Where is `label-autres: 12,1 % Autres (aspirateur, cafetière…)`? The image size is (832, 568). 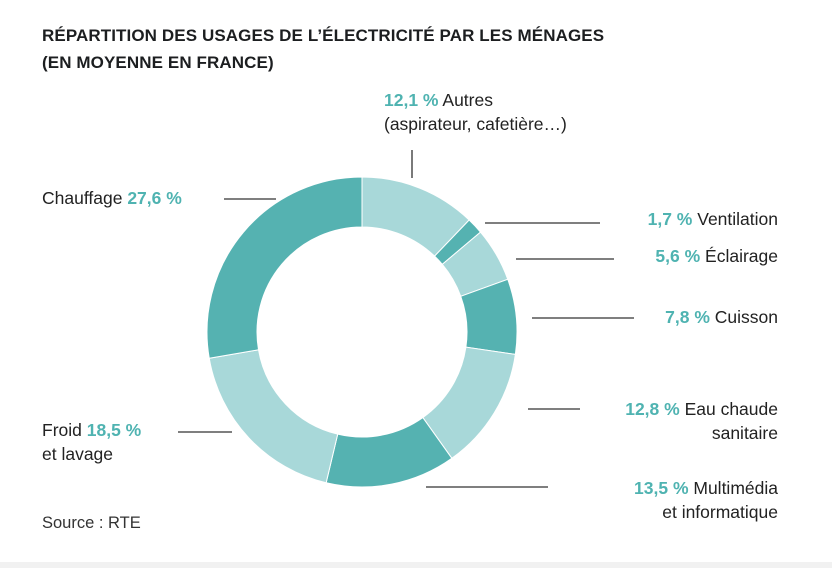
label-autres: 12,1 % Autres (aspirateur, cafetière…) is located at coordinates (475, 112).